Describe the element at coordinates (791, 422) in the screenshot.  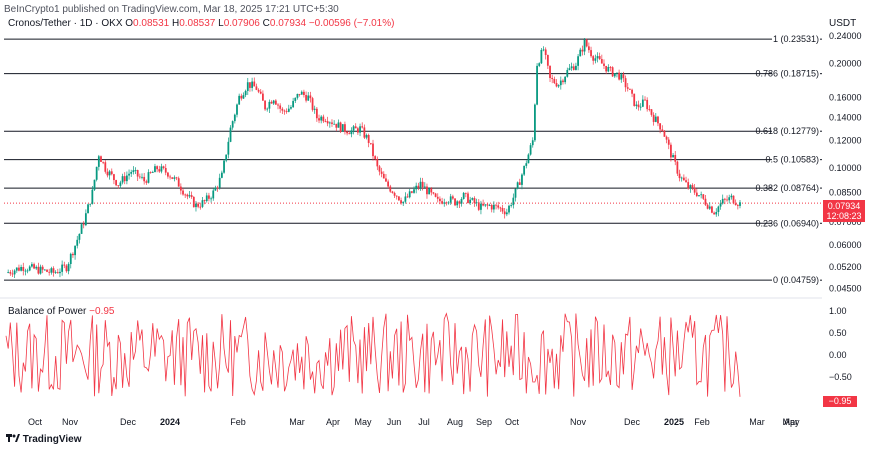
I see `time-tick-label: Apr` at that location.